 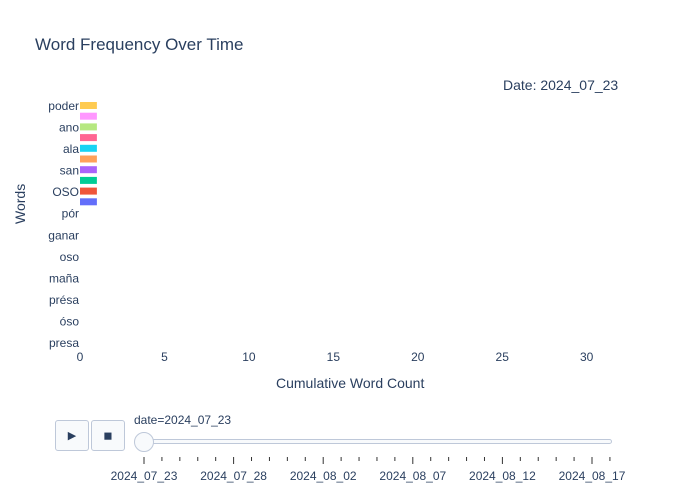 What do you see at coordinates (323, 476) in the screenshot?
I see `slider-tick-label: 2024_08_02` at bounding box center [323, 476].